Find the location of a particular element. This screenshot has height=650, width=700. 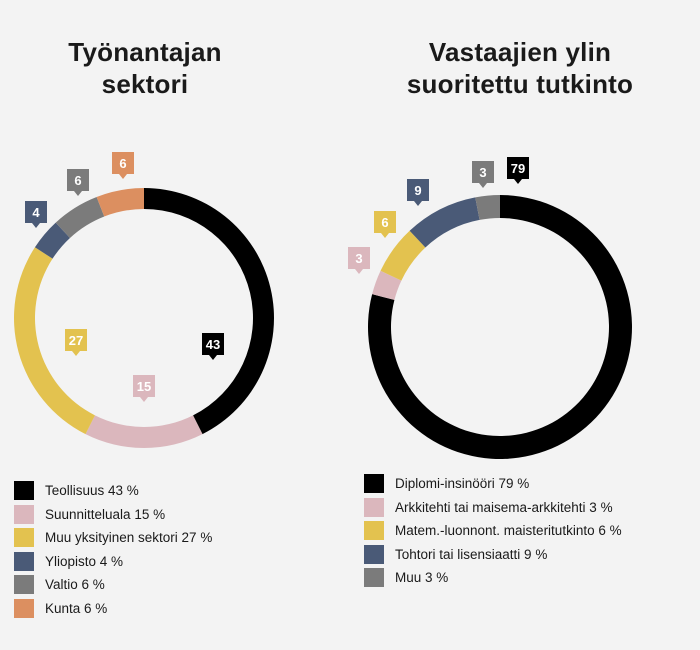

legend-label: Valtio 6 % is located at coordinates (75, 585).